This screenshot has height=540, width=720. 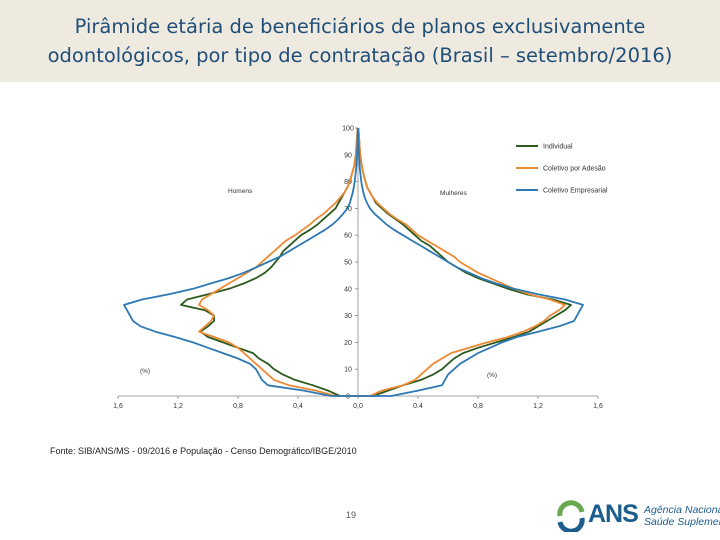 What do you see at coordinates (298, 406) in the screenshot?
I see `x-tick-label: 0,4` at bounding box center [298, 406].